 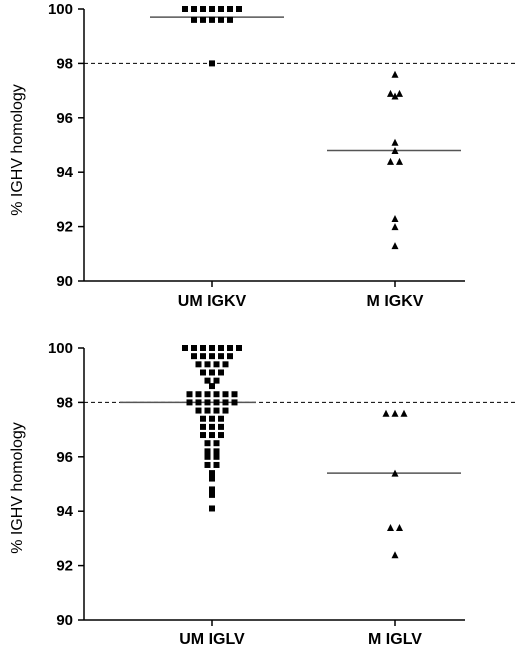 What do you see at coordinates (64, 457) in the screenshot?
I see `y-tick-label: 96` at bounding box center [64, 457].